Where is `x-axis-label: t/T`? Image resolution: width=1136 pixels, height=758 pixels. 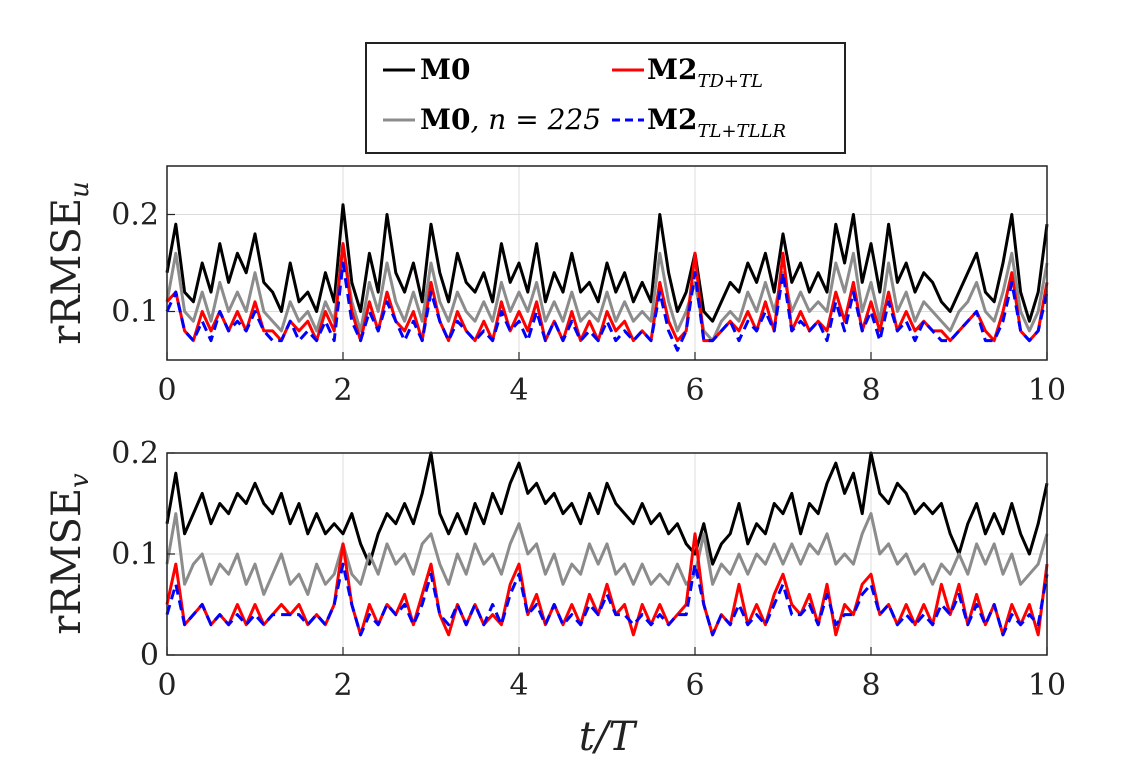 x-axis-label: t/T is located at coordinates (609, 736).